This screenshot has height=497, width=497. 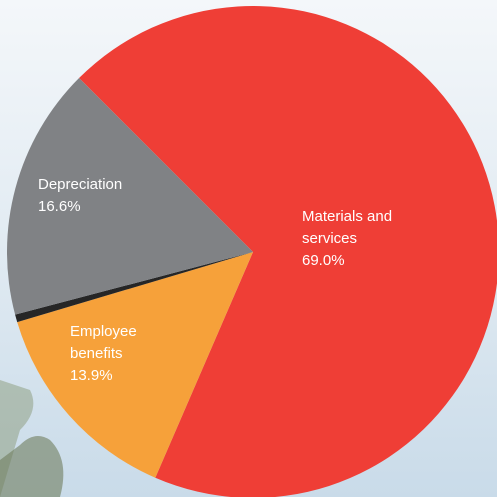 I want to click on slice-label: Employee benefits 13.9%, so click(x=115, y=354).